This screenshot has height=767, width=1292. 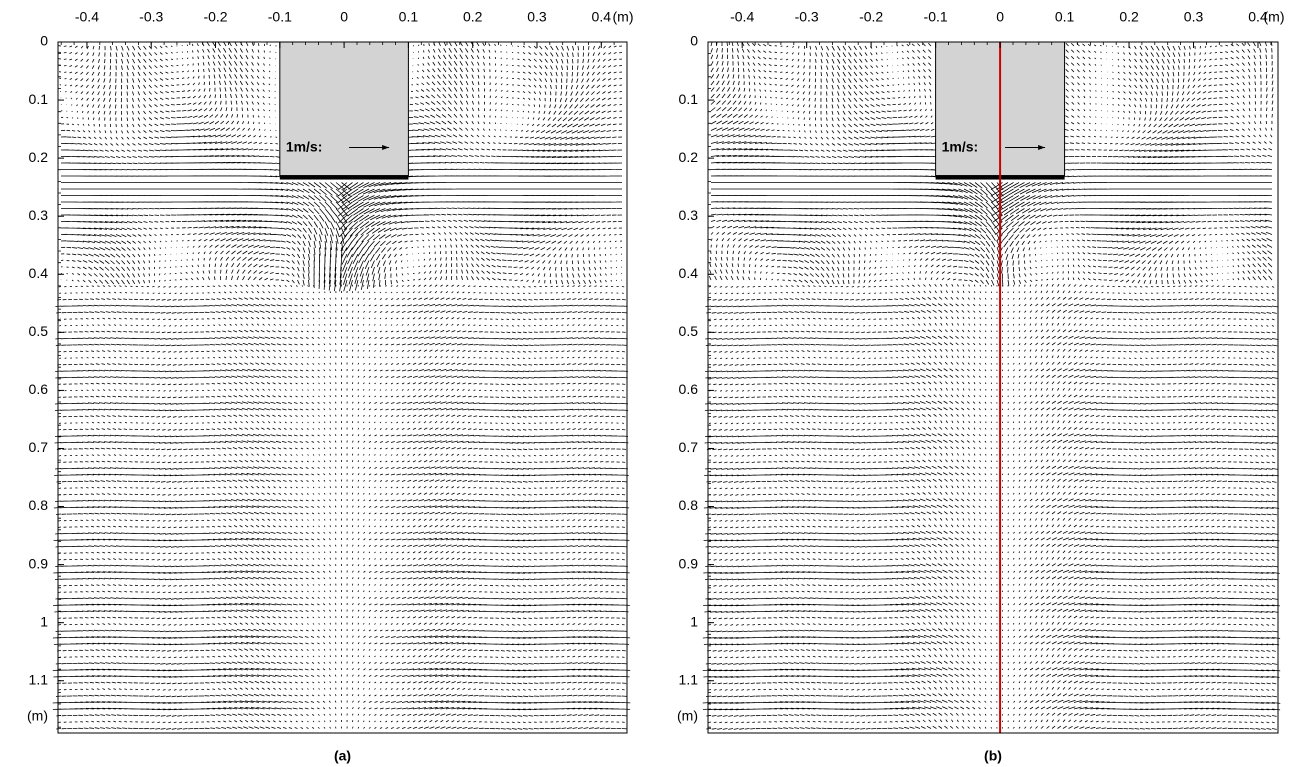 I want to click on panel-caption: (a), so click(x=342, y=756).